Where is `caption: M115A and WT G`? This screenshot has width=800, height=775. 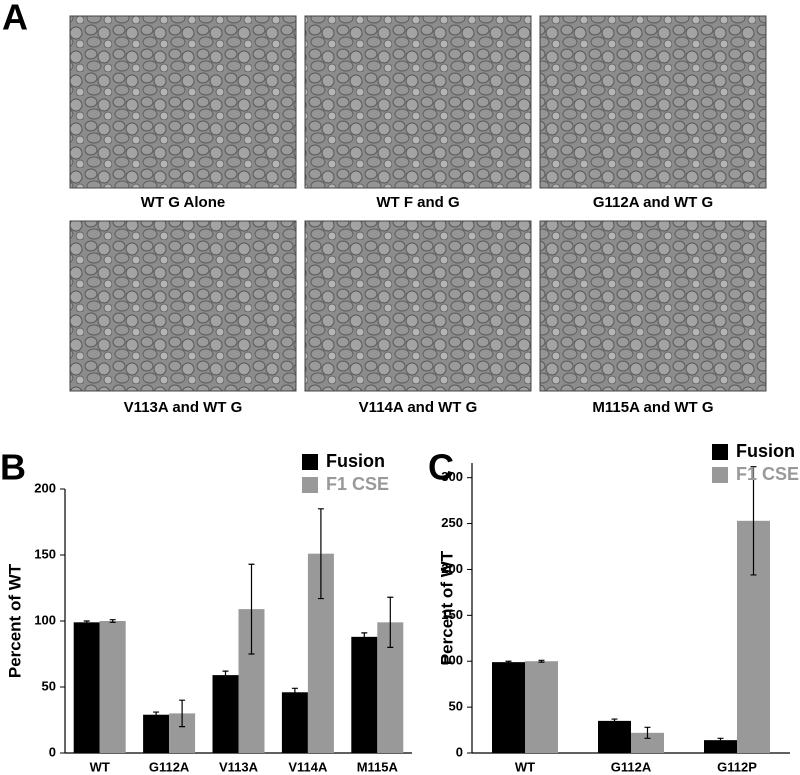
caption: M115A and WT G is located at coordinates (652, 407).